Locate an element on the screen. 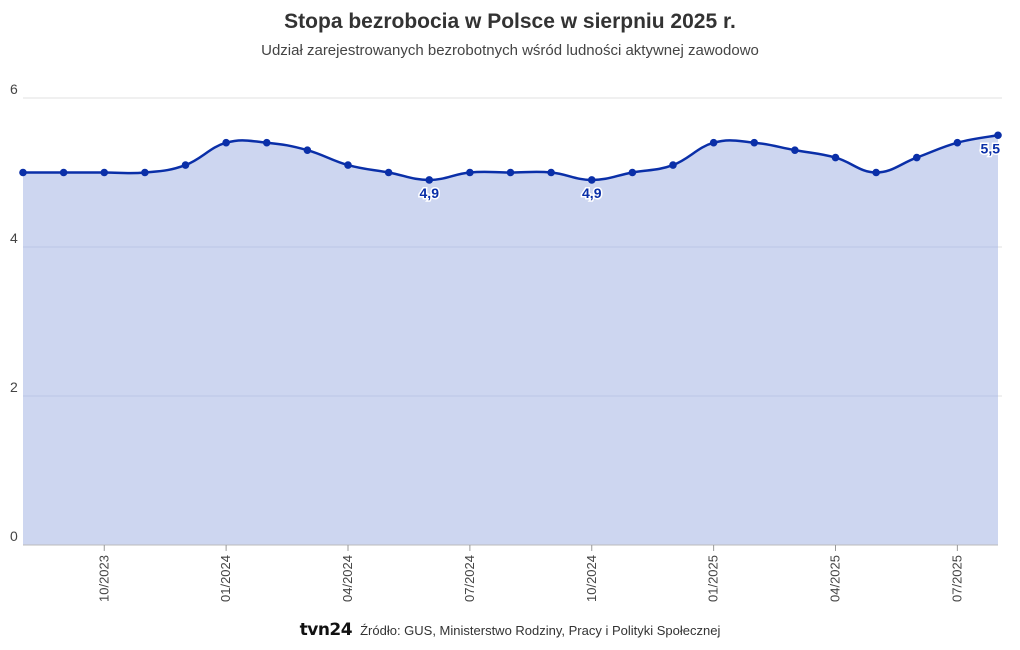 This screenshot has width=1020, height=650. x-tick-label: 07/2024 is located at coordinates (469, 578).